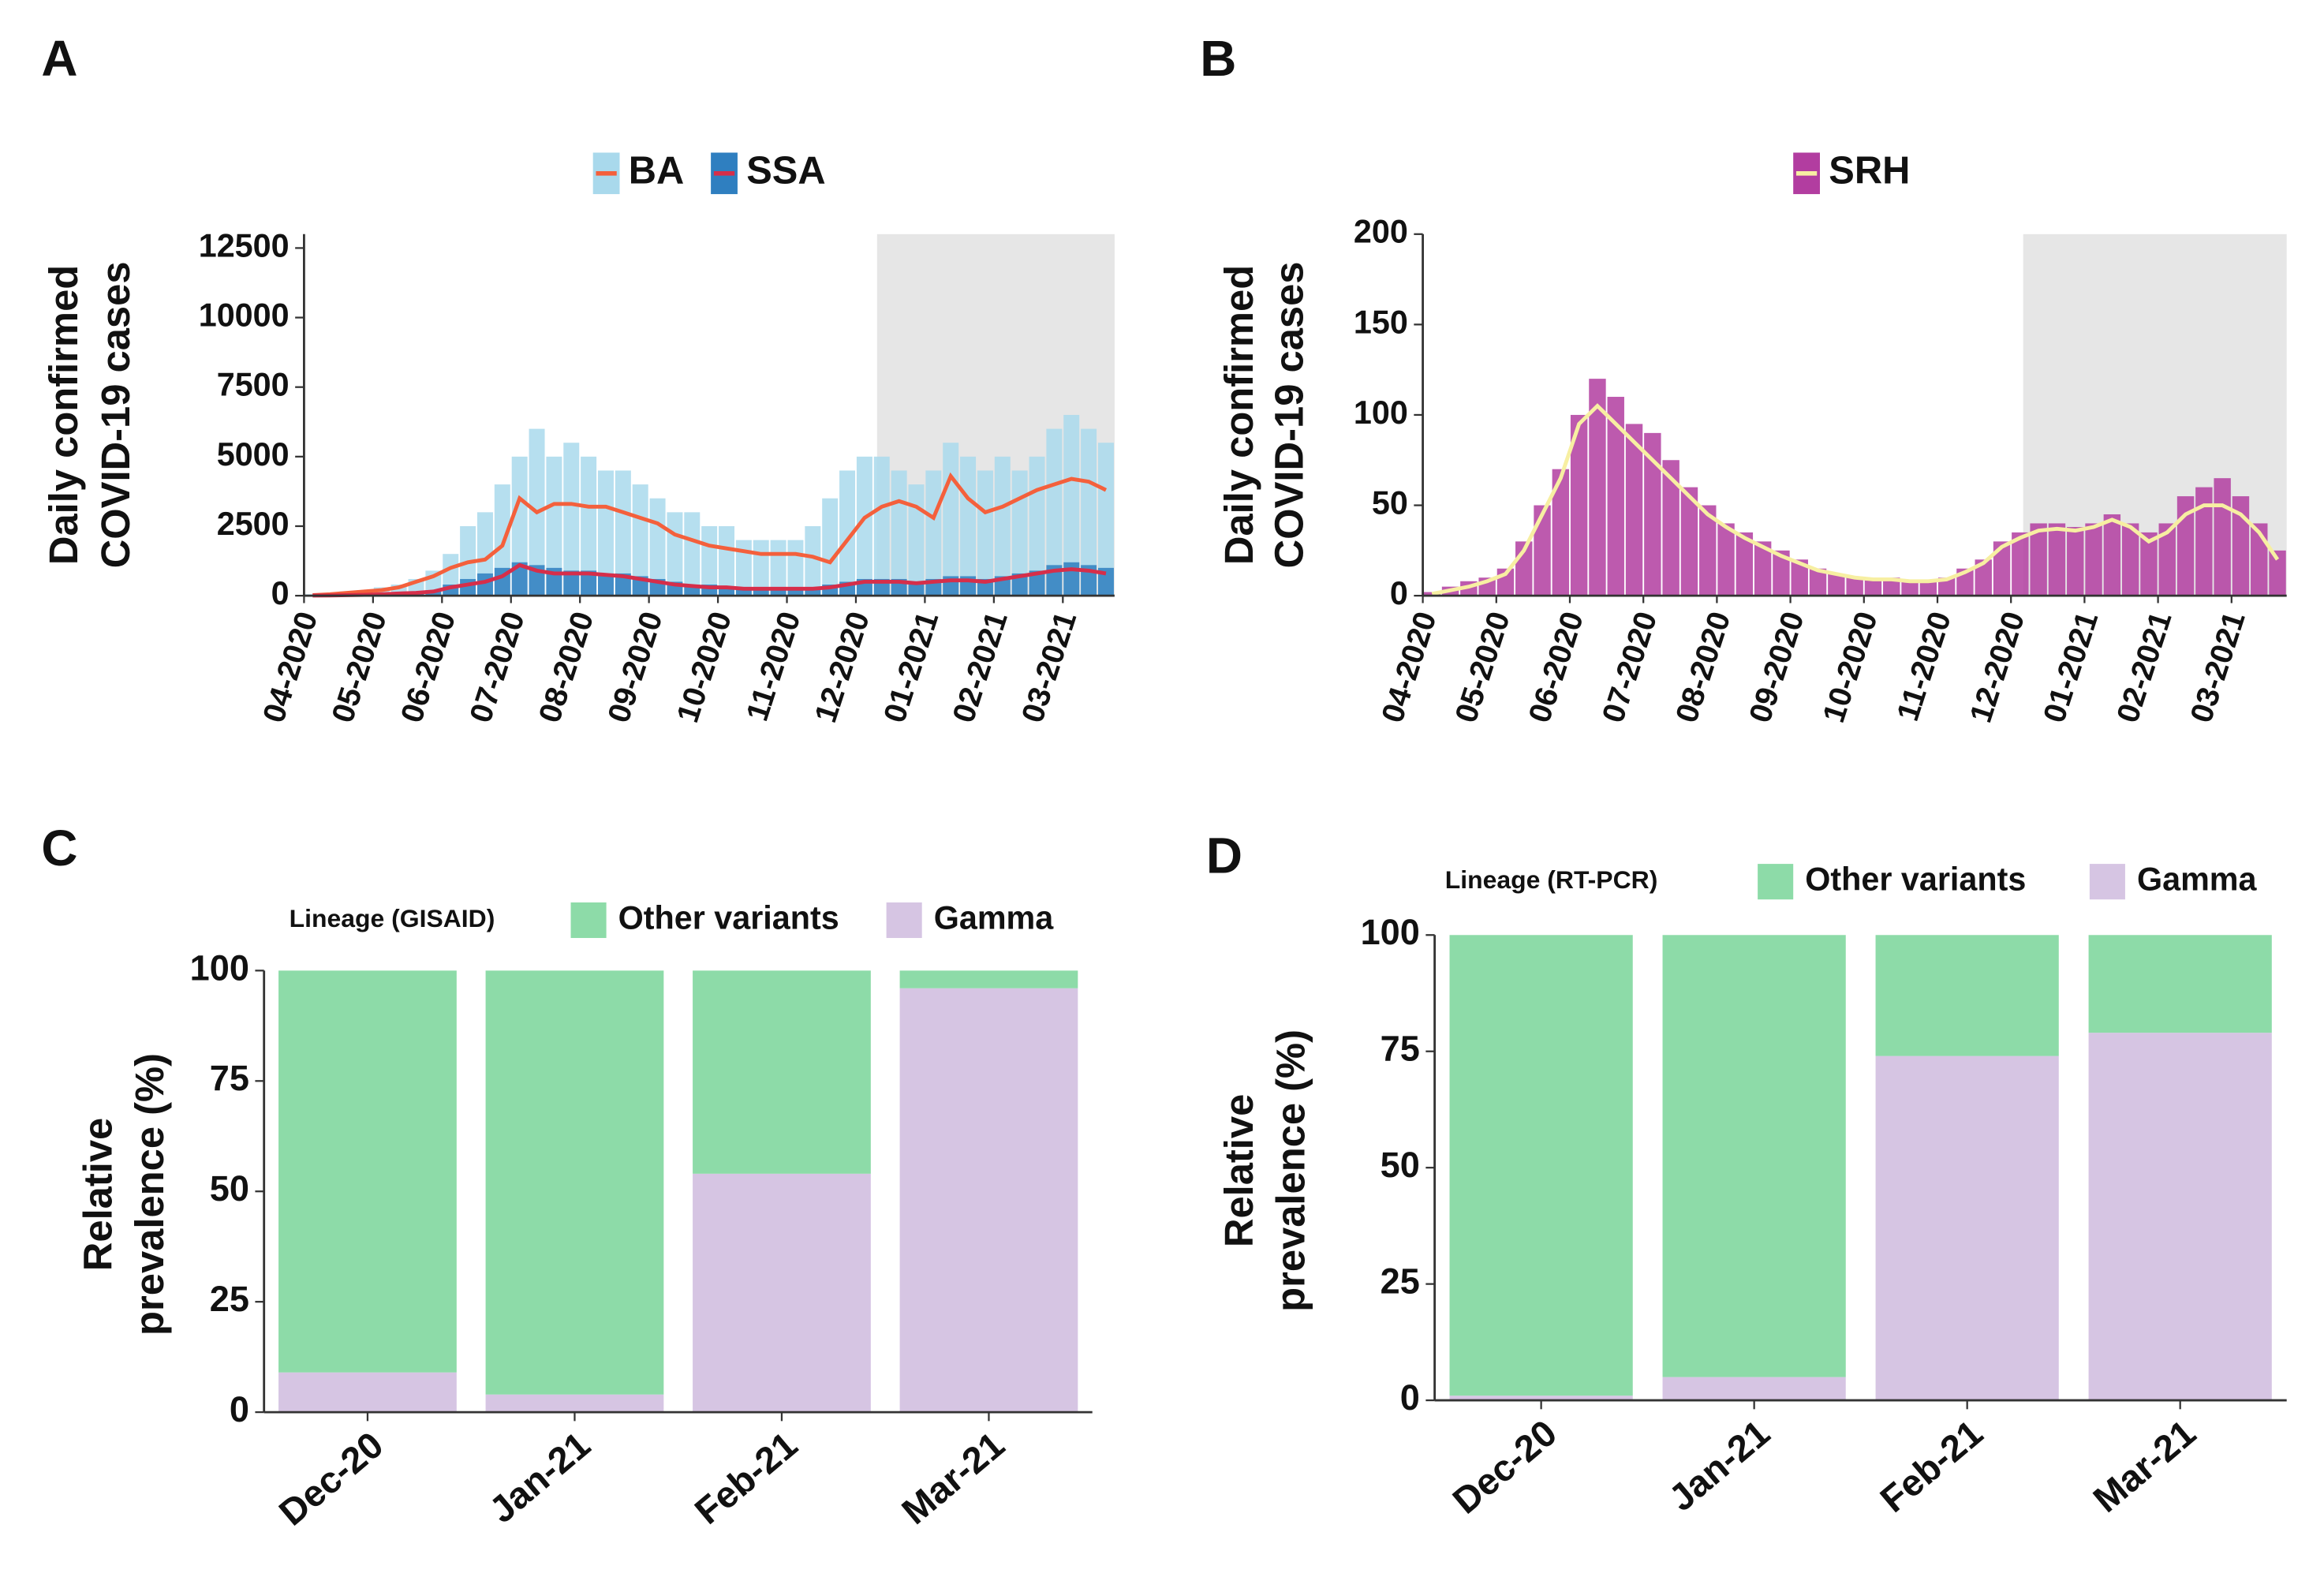 This screenshot has width=2324, height=1588. Describe the element at coordinates (254, 455) in the screenshot. I see `y-tick-label: 5000` at that location.